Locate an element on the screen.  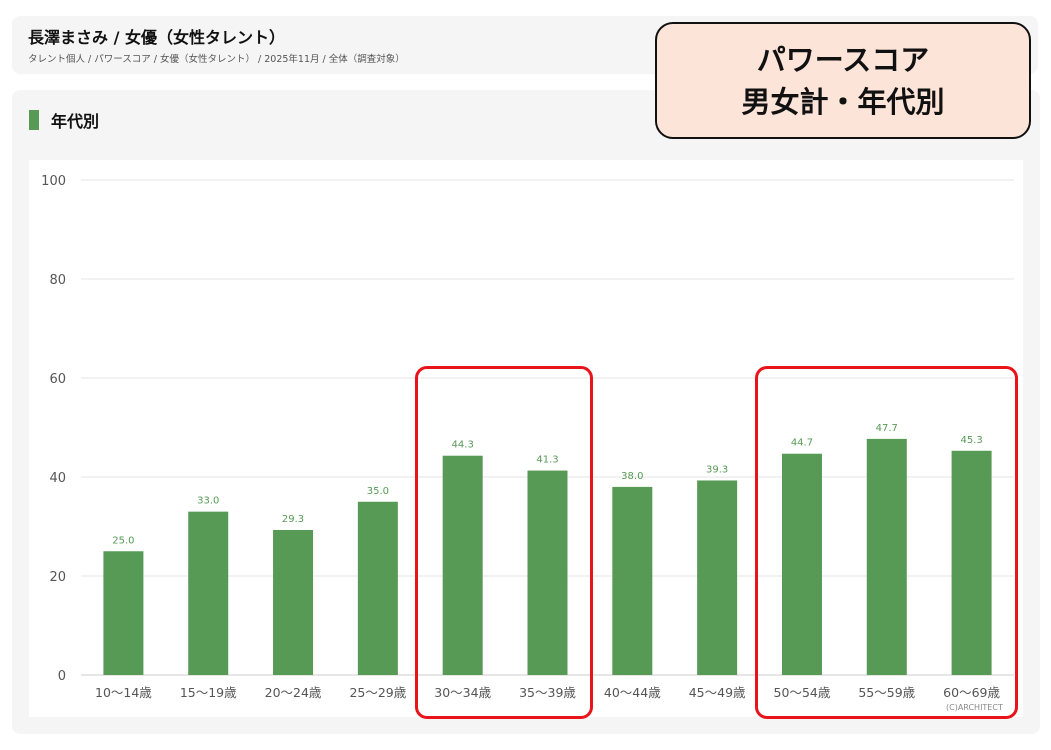
y-tick-label: 100 is located at coordinates (53, 181).